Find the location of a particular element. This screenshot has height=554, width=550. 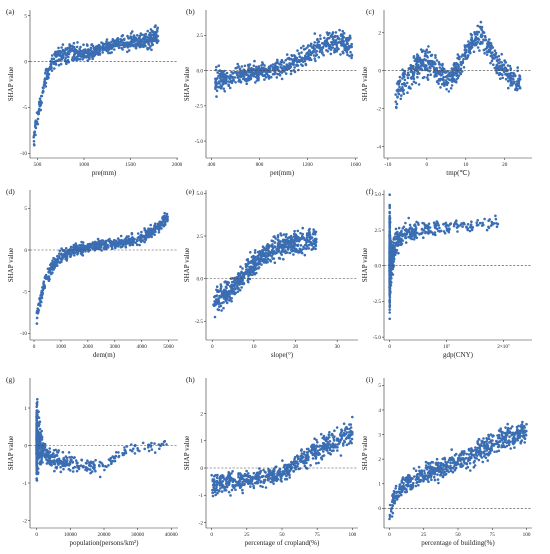

x-tick-label: 30000 is located at coordinates (137, 535).